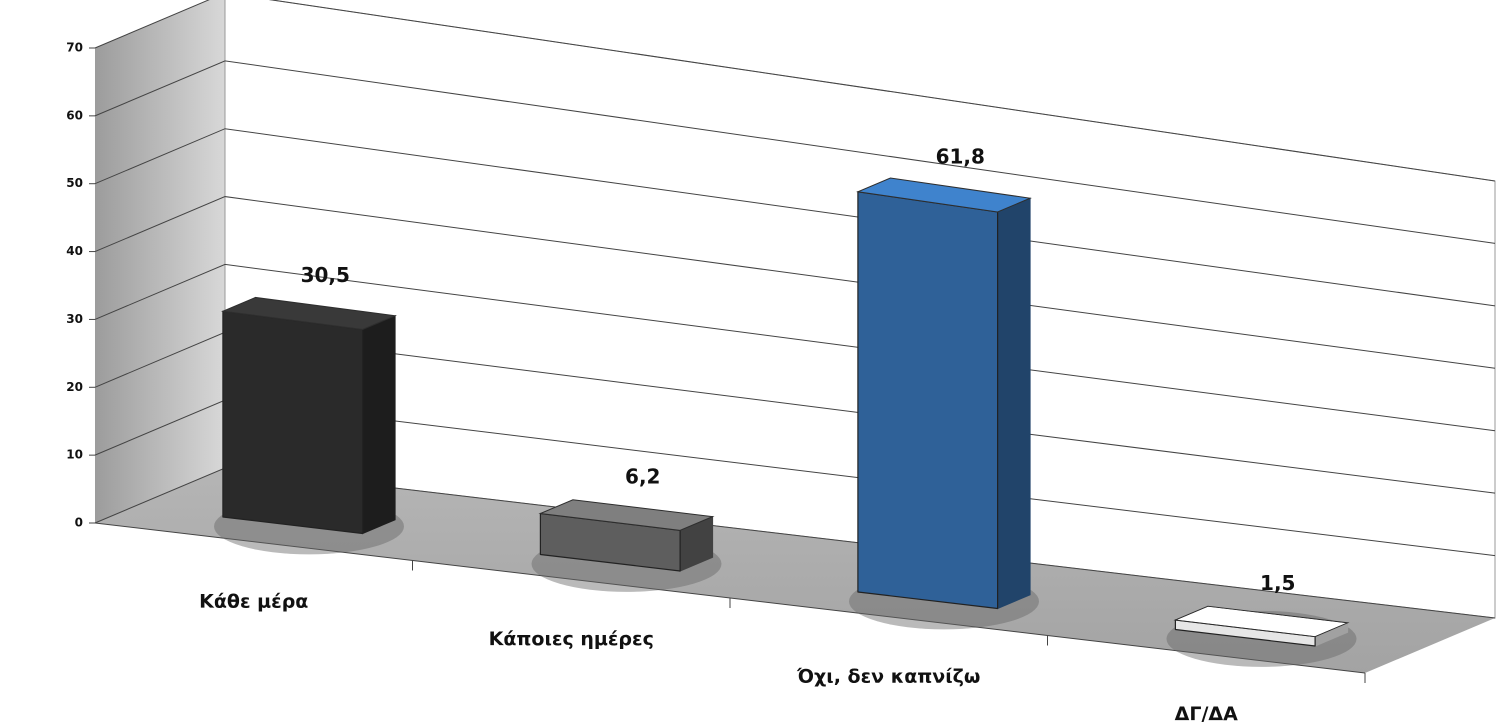 The image size is (1496, 728). Describe the element at coordinates (74, 387) in the screenshot. I see `y-tick-label: 20` at that location.